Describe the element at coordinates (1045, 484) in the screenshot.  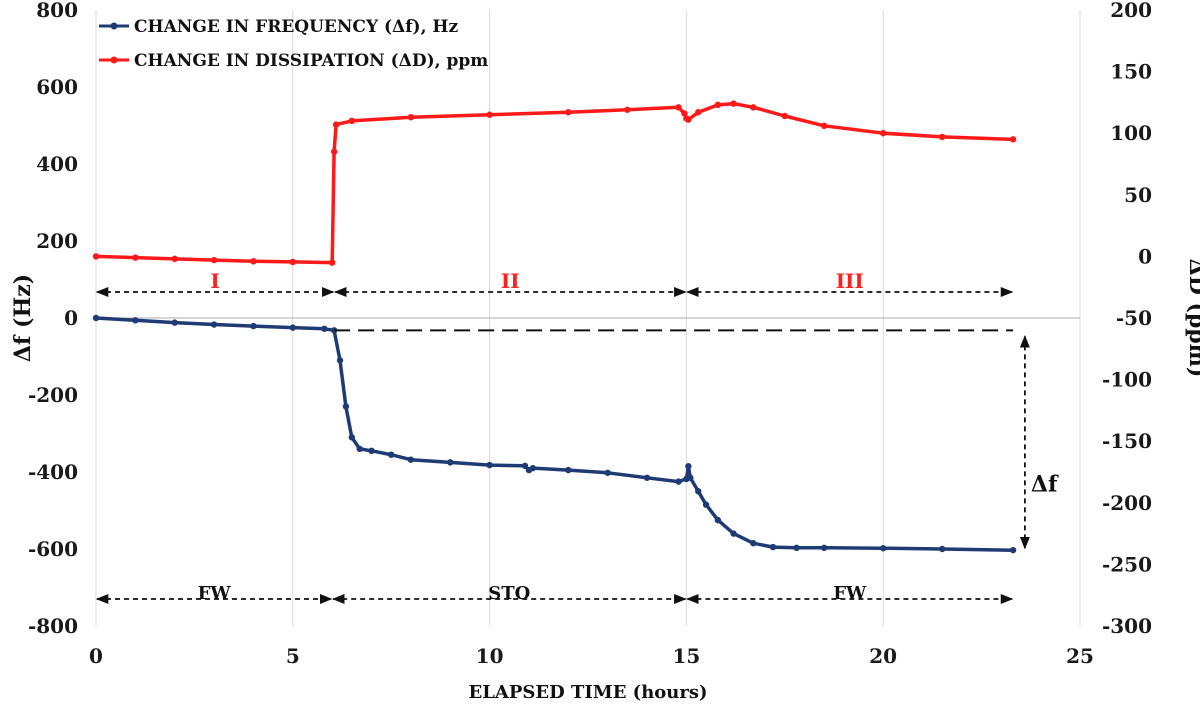
I see `delta-f-label: Δf` at that location.